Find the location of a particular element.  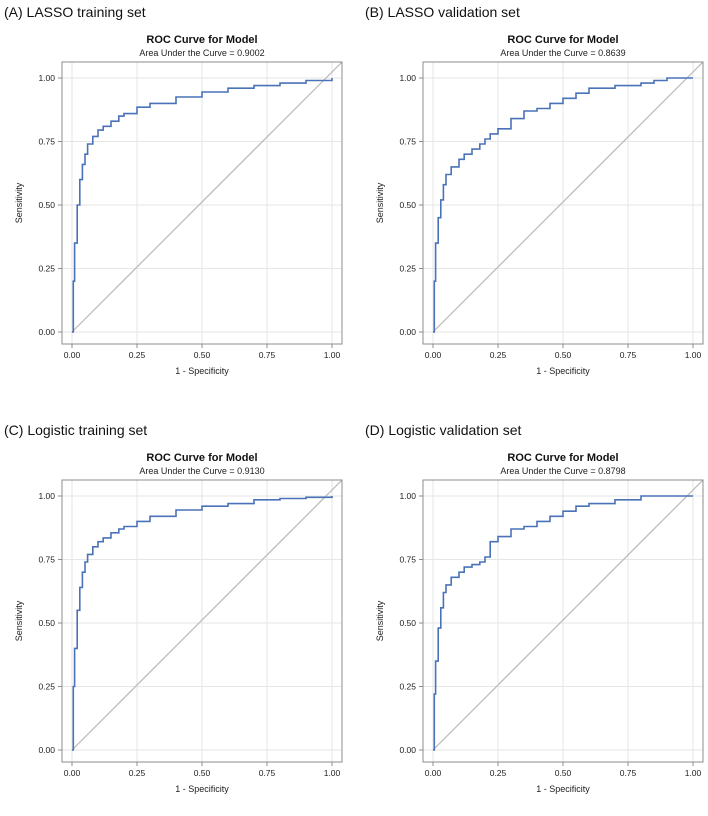

chart-subtitle: Area Under the Curve = 0.9002 is located at coordinates (201, 53).